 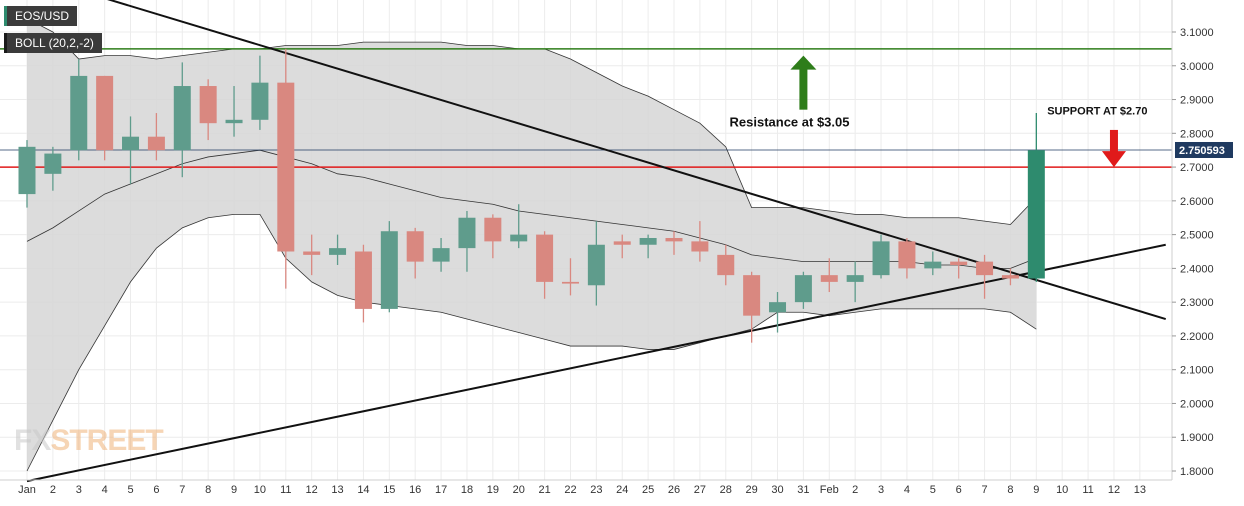 I want to click on resistance-arrow-icon, so click(x=803, y=82).